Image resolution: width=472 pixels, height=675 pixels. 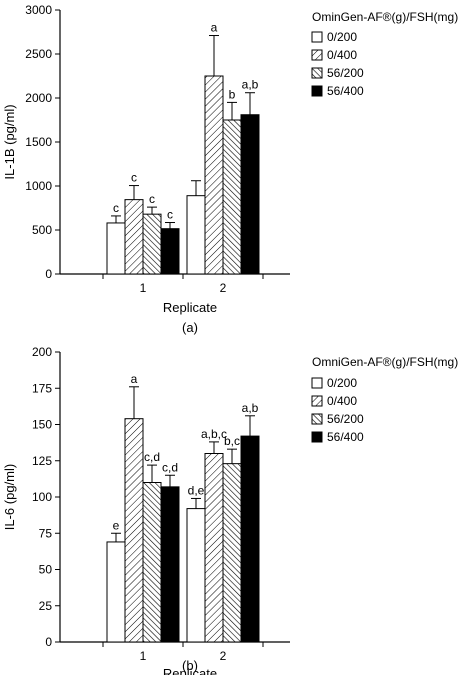 What do you see at coordinates (232, 94) in the screenshot?
I see `significance-label: b` at bounding box center [232, 94].